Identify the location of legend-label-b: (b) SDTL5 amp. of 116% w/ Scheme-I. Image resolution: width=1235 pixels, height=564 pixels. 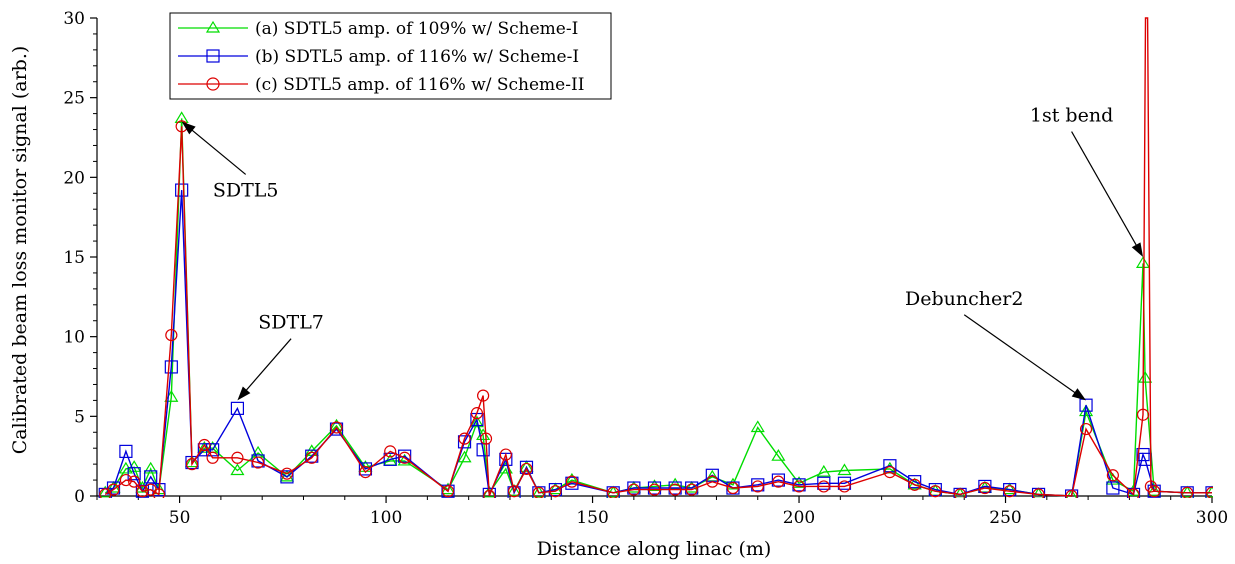
(417, 57).